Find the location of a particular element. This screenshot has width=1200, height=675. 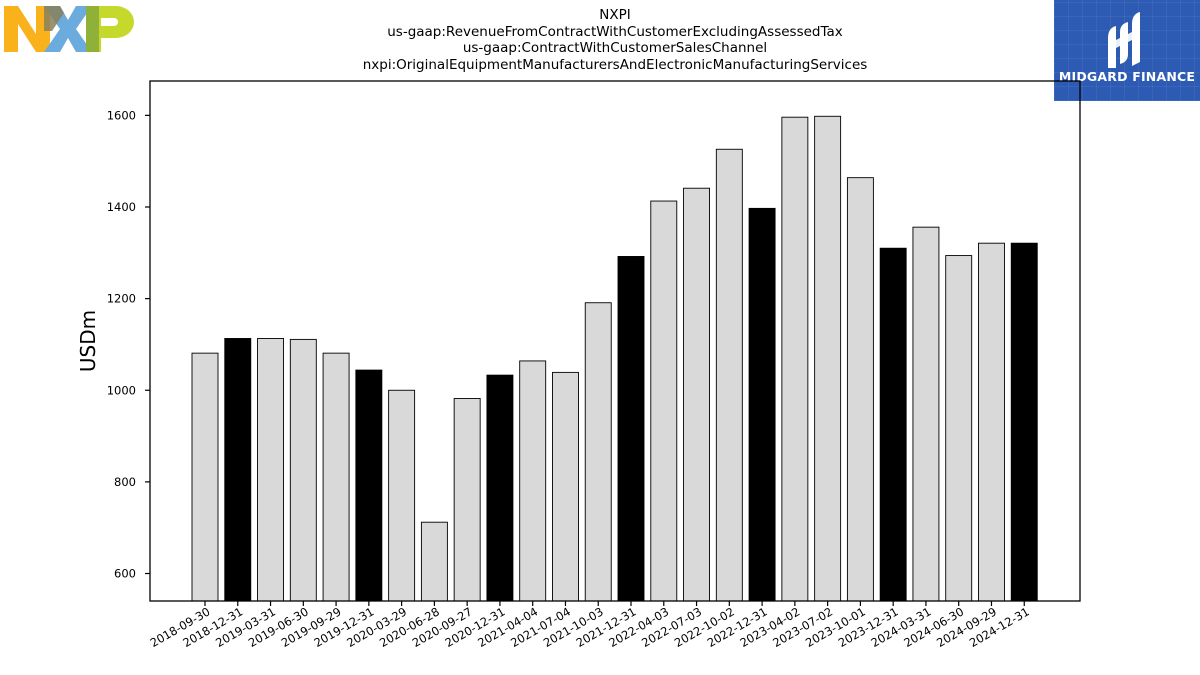

title-line-1: NXPI is located at coordinates (615, 15).